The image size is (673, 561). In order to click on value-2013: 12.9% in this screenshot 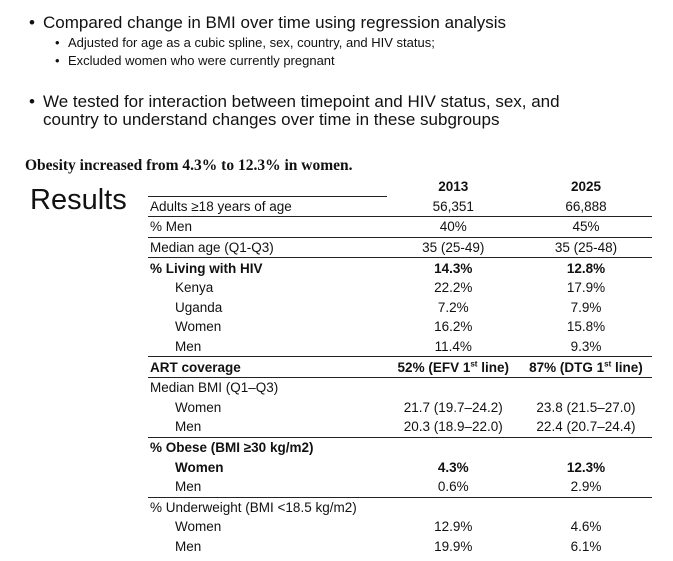, I will do `click(453, 527)`.